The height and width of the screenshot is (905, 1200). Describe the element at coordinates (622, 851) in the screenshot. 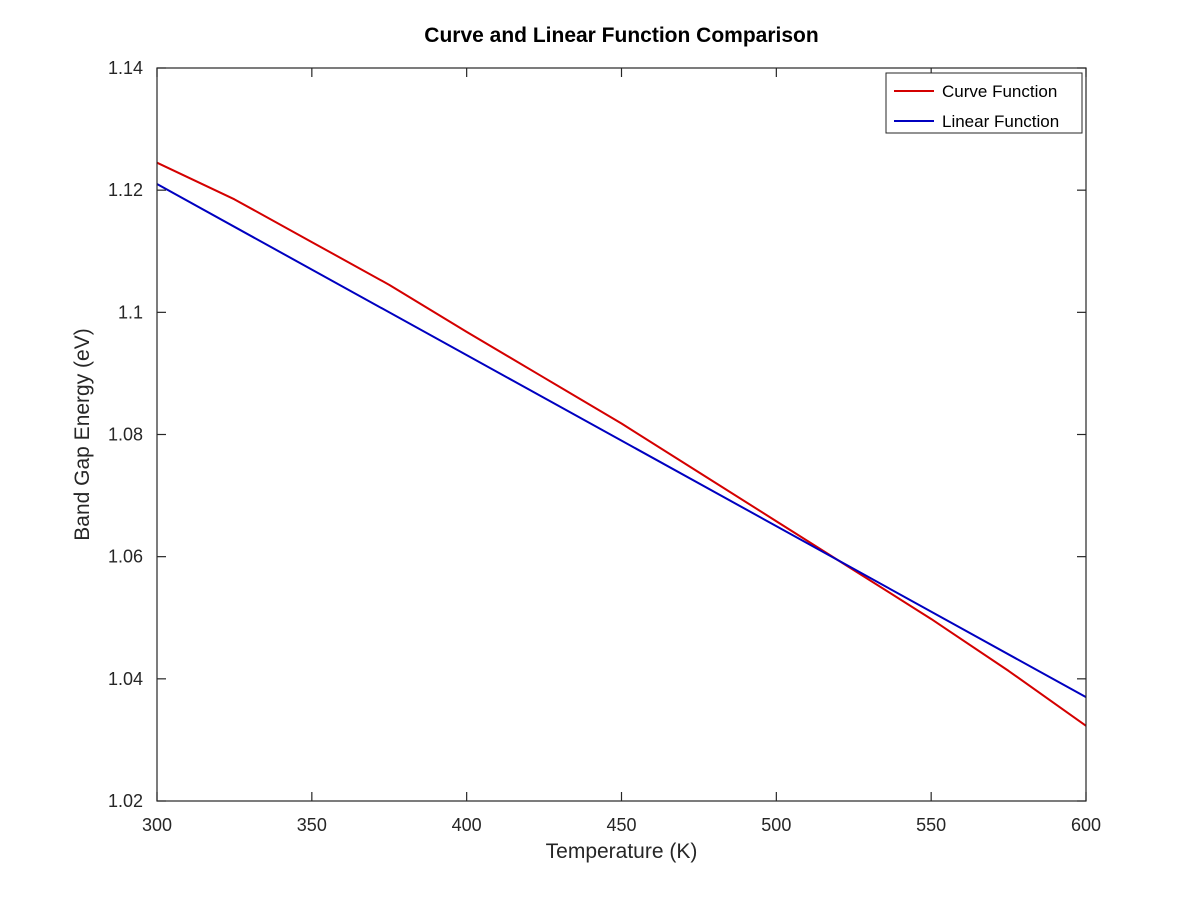

I see `x-axis-label: Temperature (K)` at that location.